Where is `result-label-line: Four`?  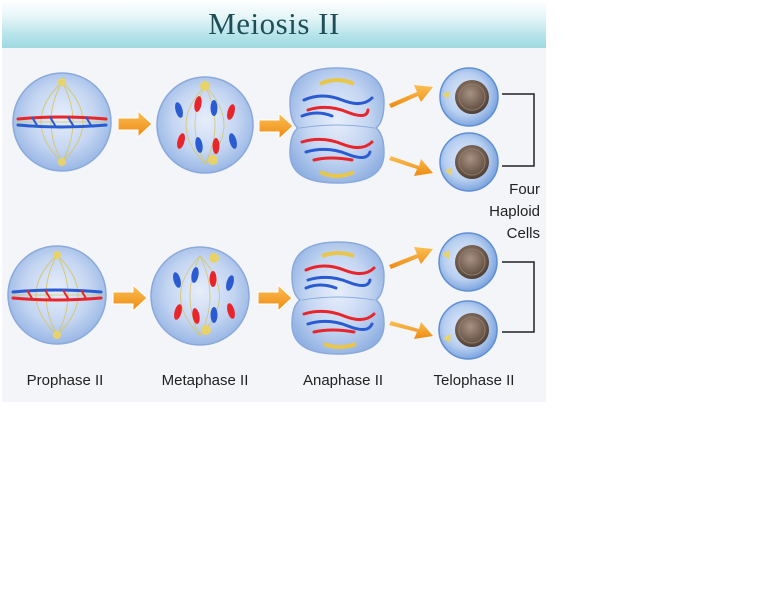
result-label-line: Four is located at coordinates (524, 189).